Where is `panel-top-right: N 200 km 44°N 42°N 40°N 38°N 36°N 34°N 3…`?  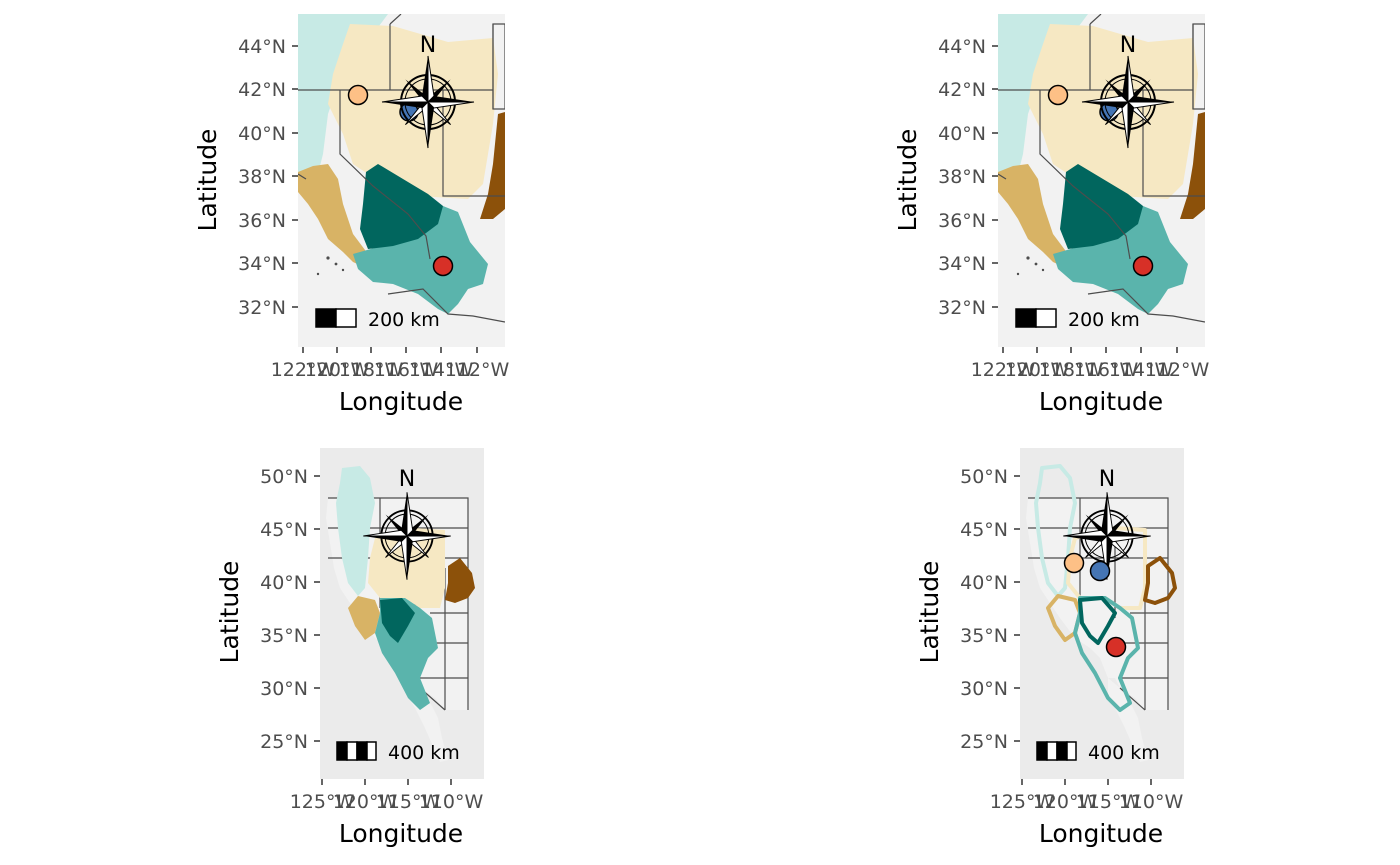
panel-top-right: N 200 km 44°N 42°N 40°N 38°N 36°N 34°N 3… is located at coordinates (1051, 215).